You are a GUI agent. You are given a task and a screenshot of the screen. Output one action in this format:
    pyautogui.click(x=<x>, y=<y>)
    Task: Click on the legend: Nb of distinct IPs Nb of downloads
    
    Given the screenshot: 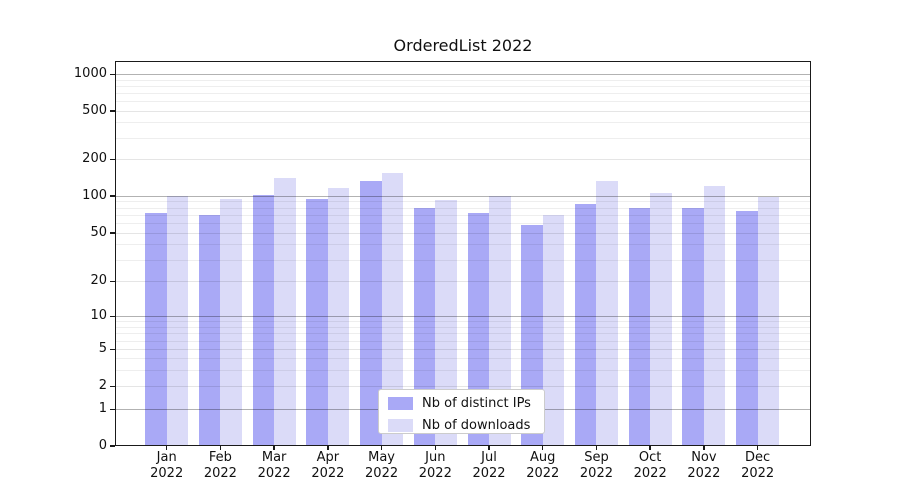 What is the action you would take?
    pyautogui.click(x=461, y=411)
    